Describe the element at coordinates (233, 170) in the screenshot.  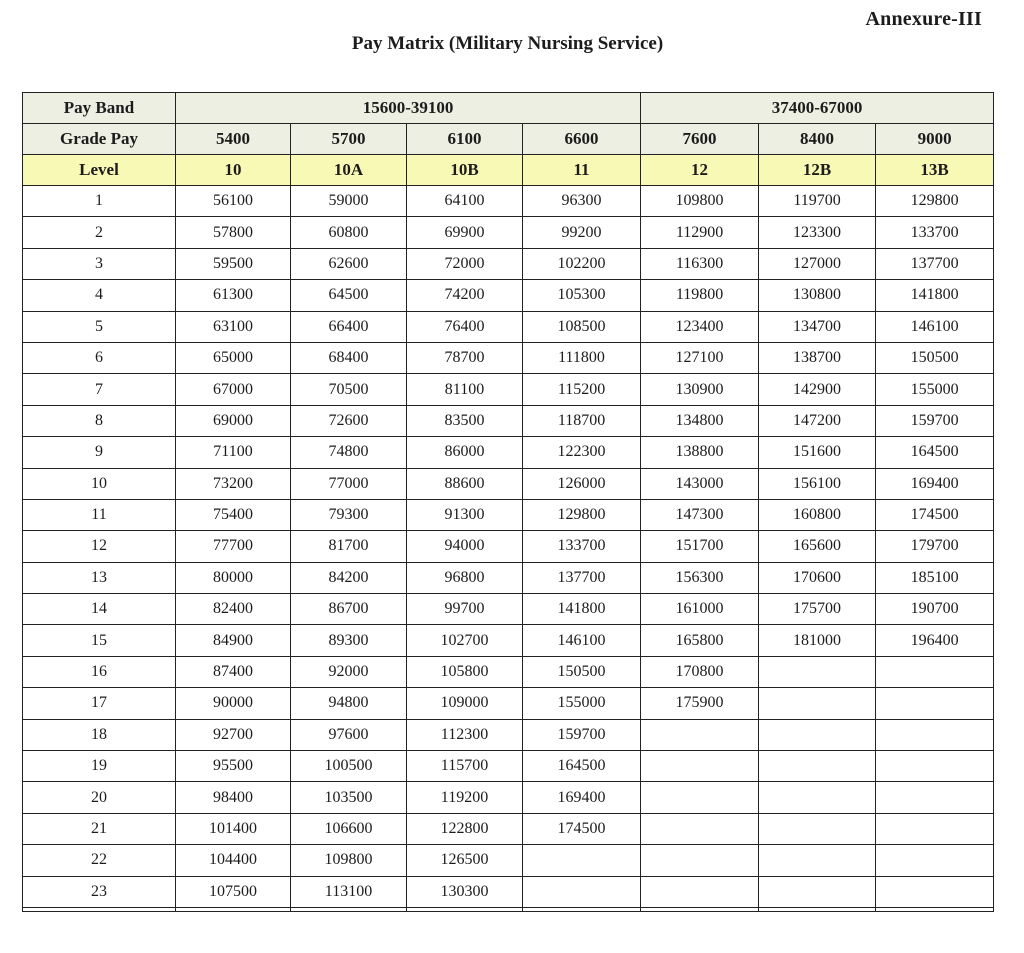
I see `level-value: 10` at that location.